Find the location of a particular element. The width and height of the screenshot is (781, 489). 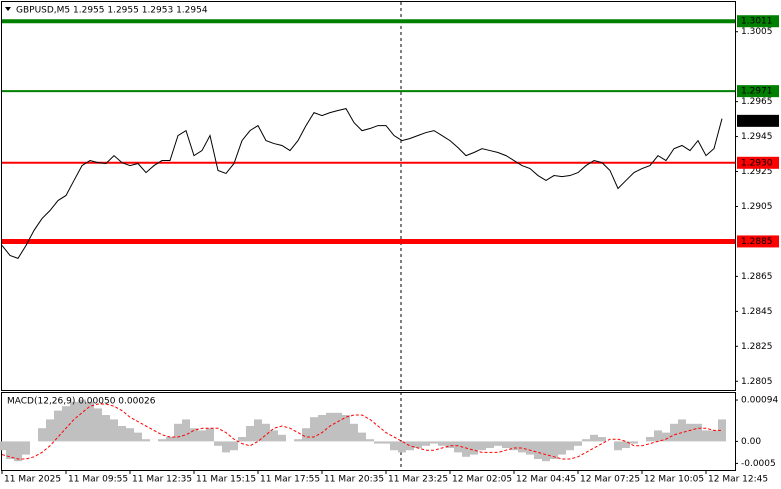

x-tick-label: 12 Mar 02:05 is located at coordinates (482, 480).